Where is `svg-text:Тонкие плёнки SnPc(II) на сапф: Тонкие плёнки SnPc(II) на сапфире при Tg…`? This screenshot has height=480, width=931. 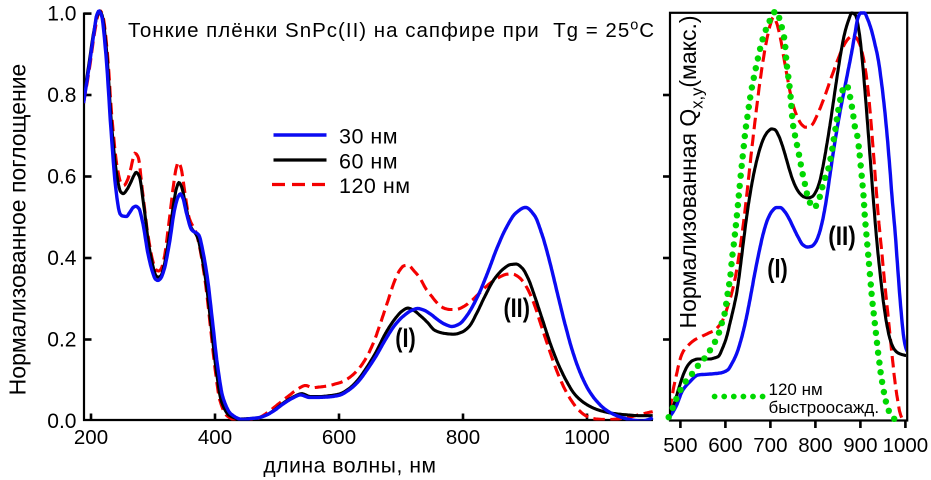
svg-text:Тонкие плёнки SnPc(II) на сапф: Тонкие плёнки SnPc(II) на сапфире при Tg… is located at coordinates (391, 30).